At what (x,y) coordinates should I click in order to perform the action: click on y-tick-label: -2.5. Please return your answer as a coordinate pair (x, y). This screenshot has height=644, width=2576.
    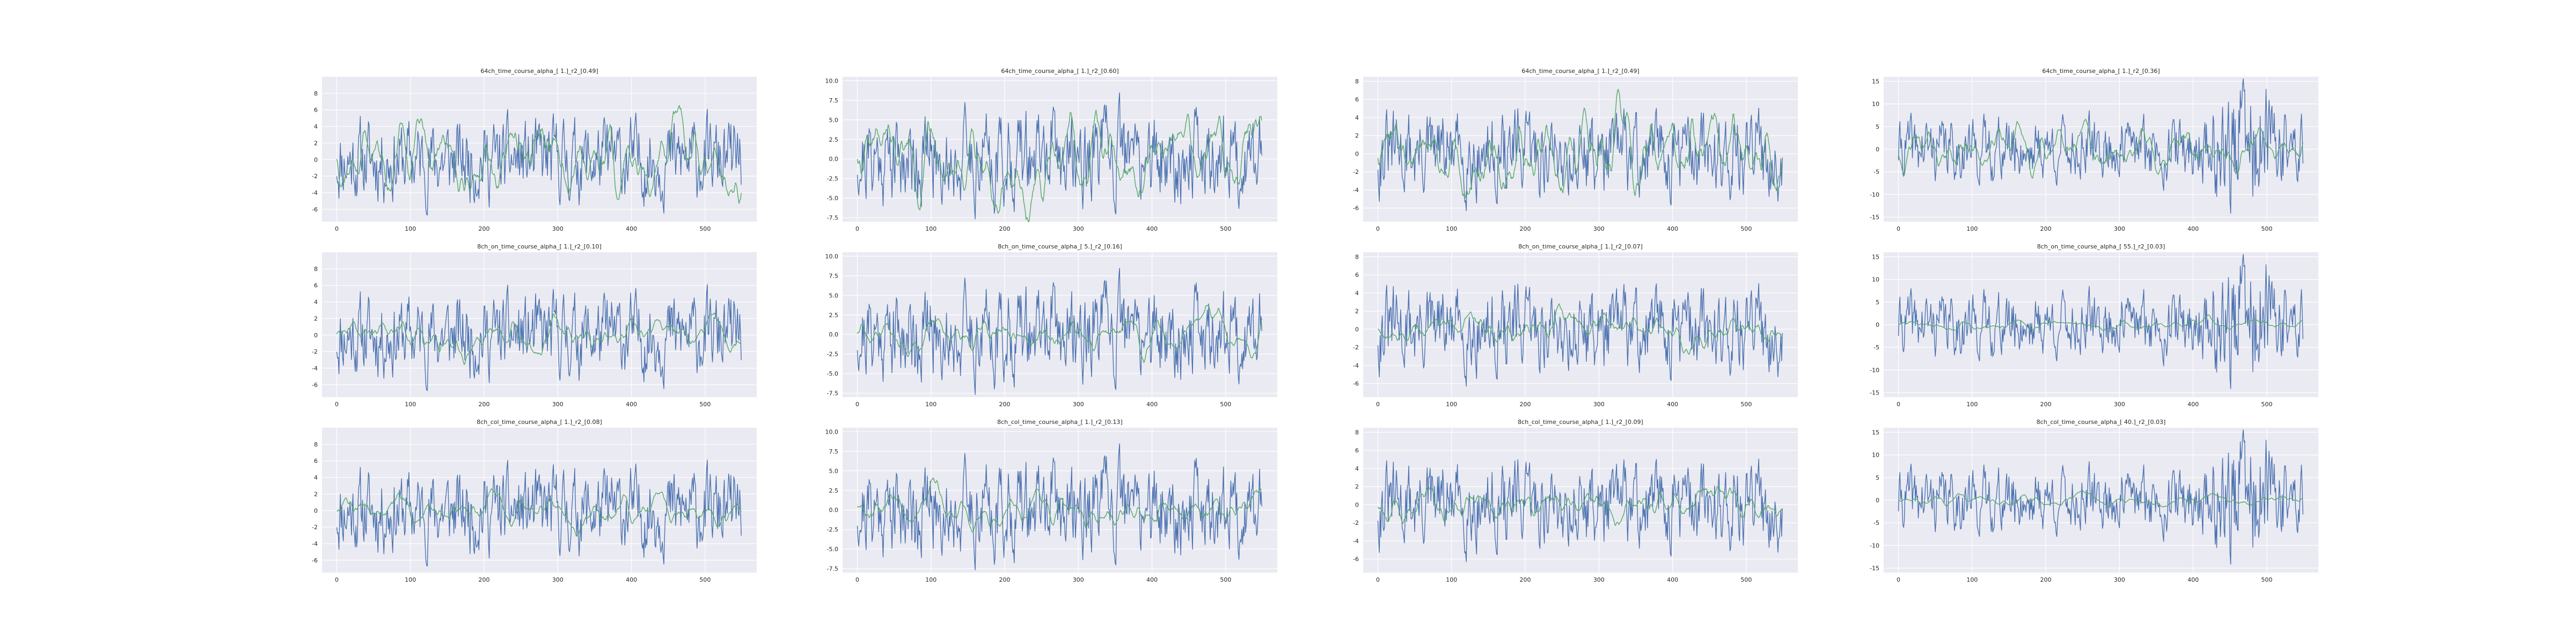
    Looking at the image, I should click on (832, 354).